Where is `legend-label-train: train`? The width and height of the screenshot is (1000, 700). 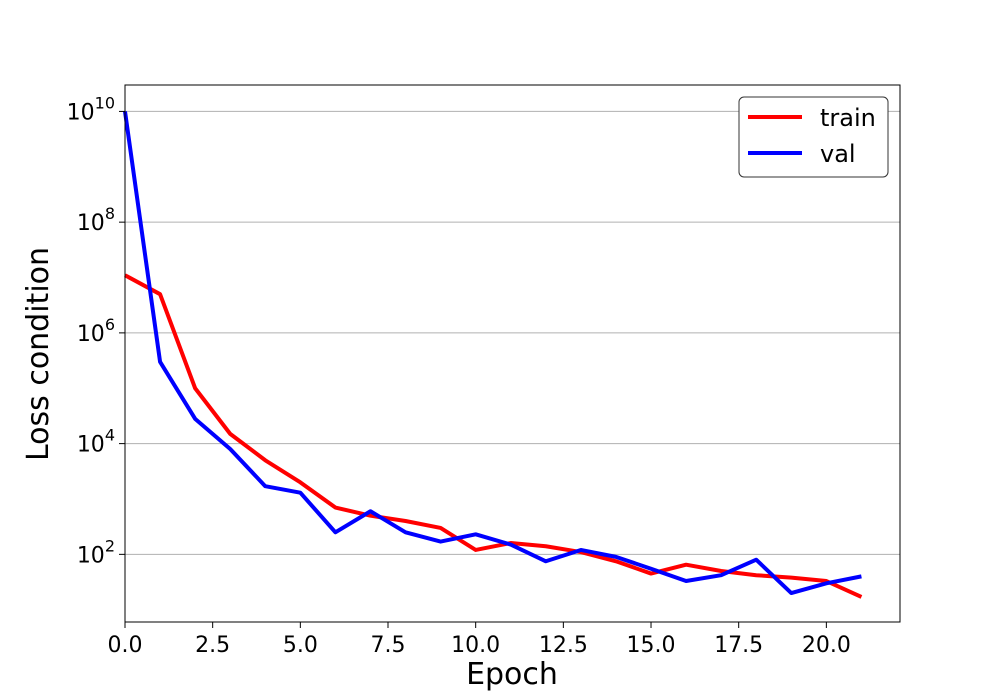
legend-label-train: train is located at coordinates (848, 118).